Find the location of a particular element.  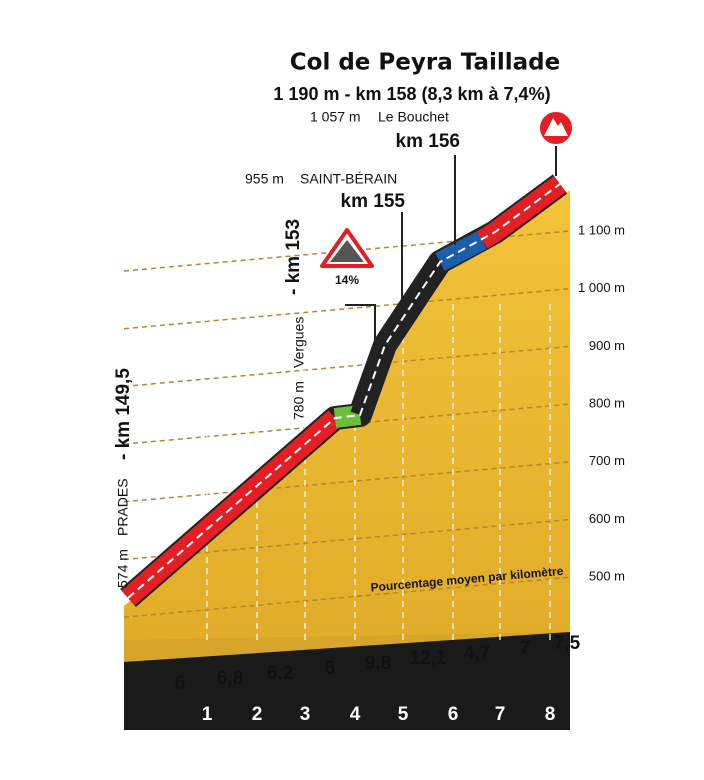

km-marker: 4 is located at coordinates (355, 714).